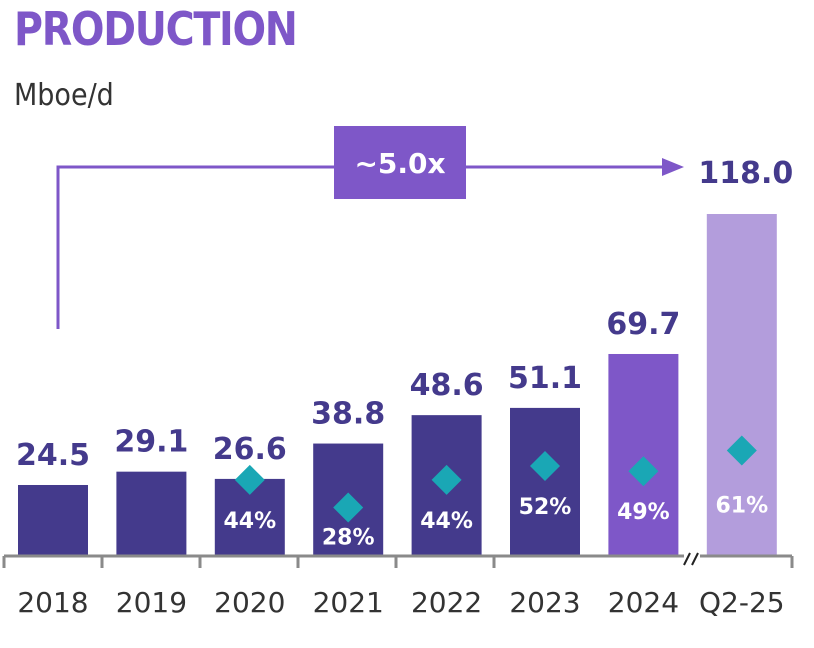 This screenshot has width=814, height=648. I want to click on share-label-2022: 44%, so click(446, 521).